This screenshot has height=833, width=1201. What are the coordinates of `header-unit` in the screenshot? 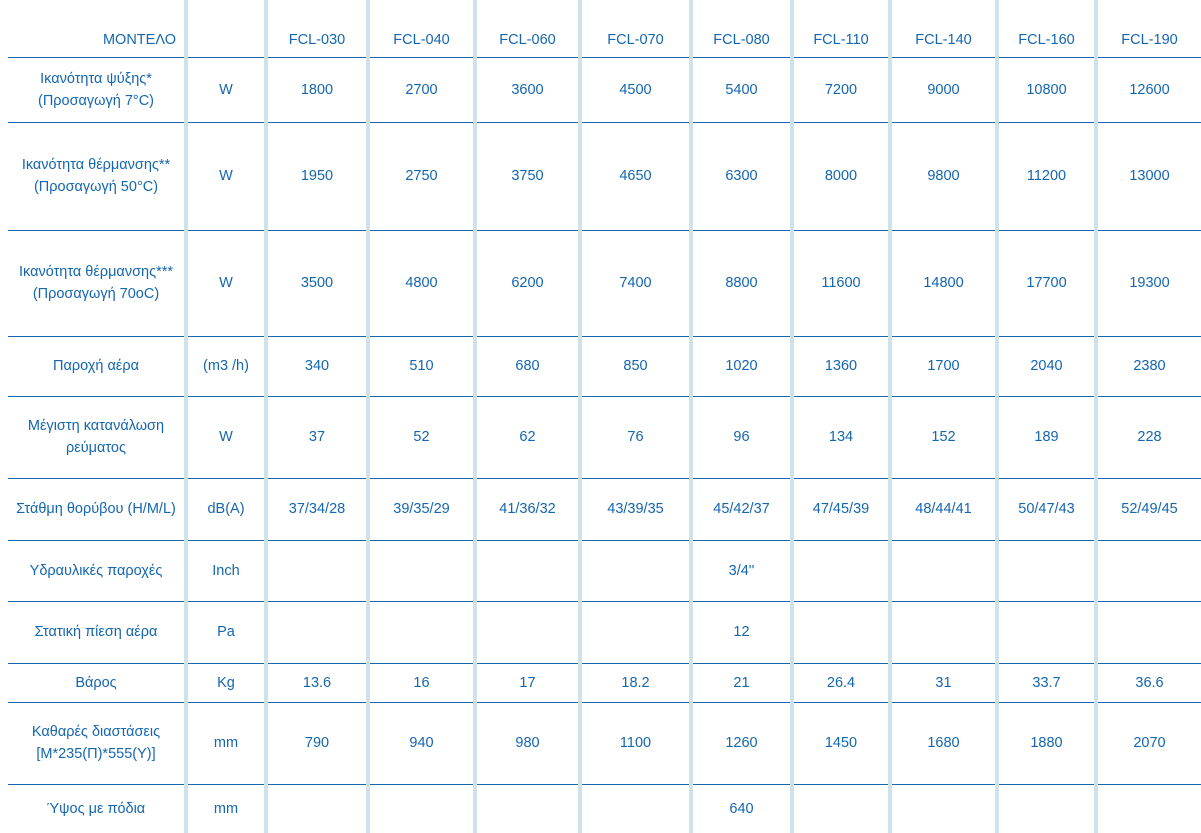 It's located at (225, 29).